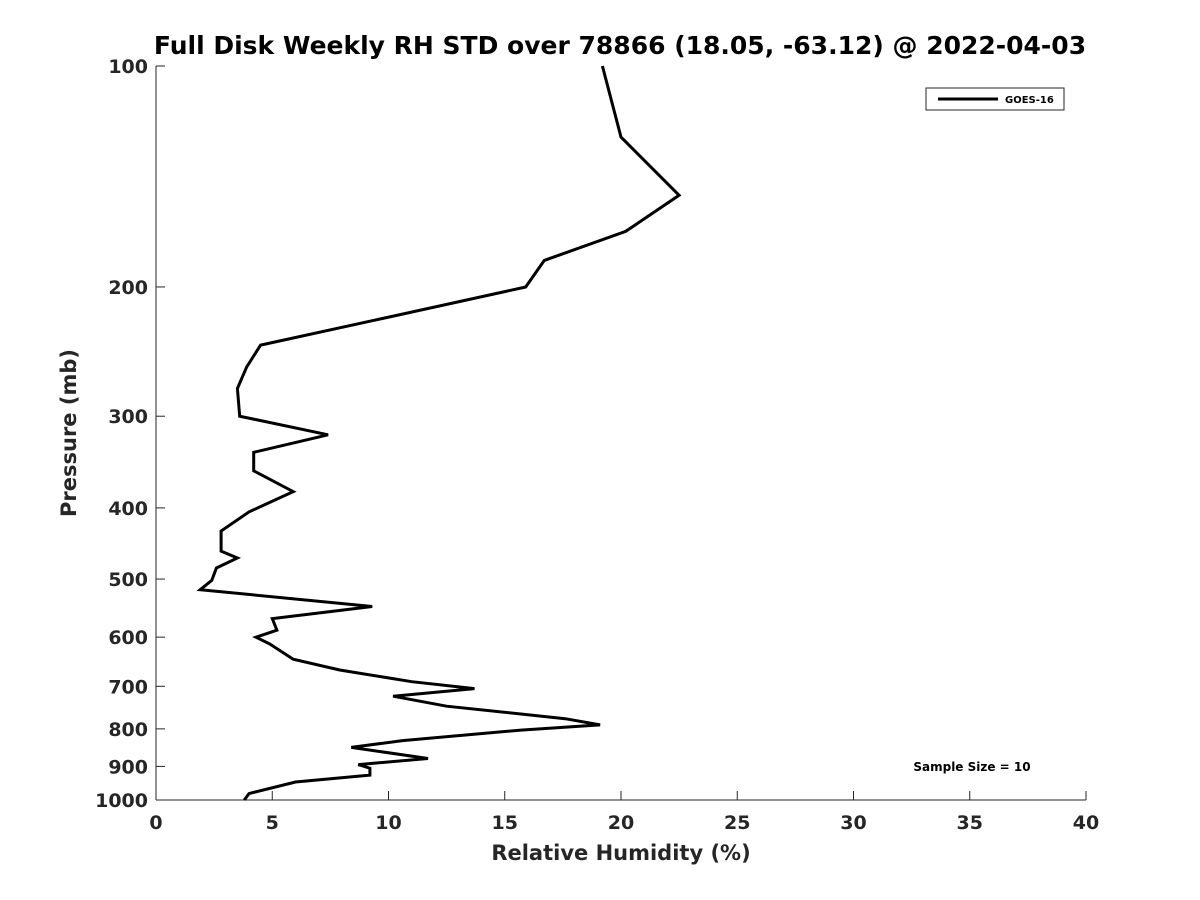 The width and height of the screenshot is (1200, 900). I want to click on x-axis-label: Relative Humidity (%), so click(620, 853).